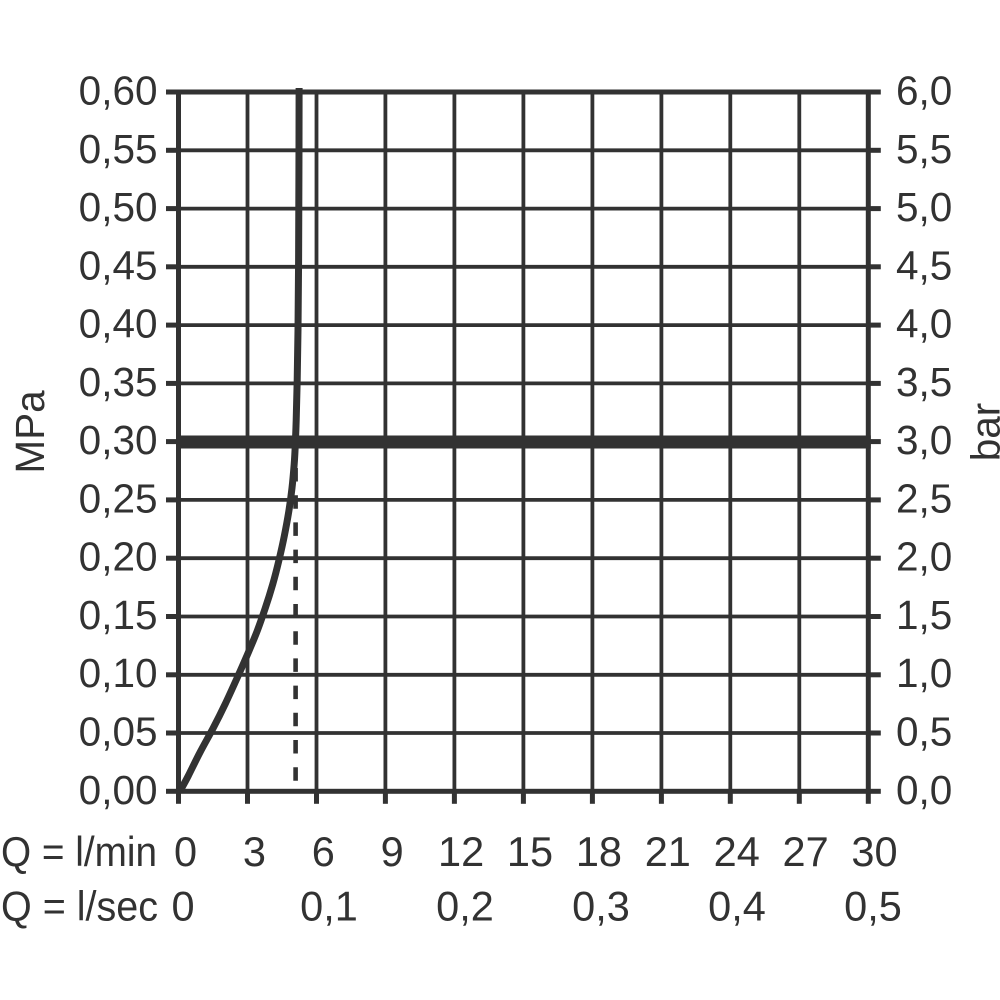  I want to click on svg-text: 0,10, so click(118, 673).